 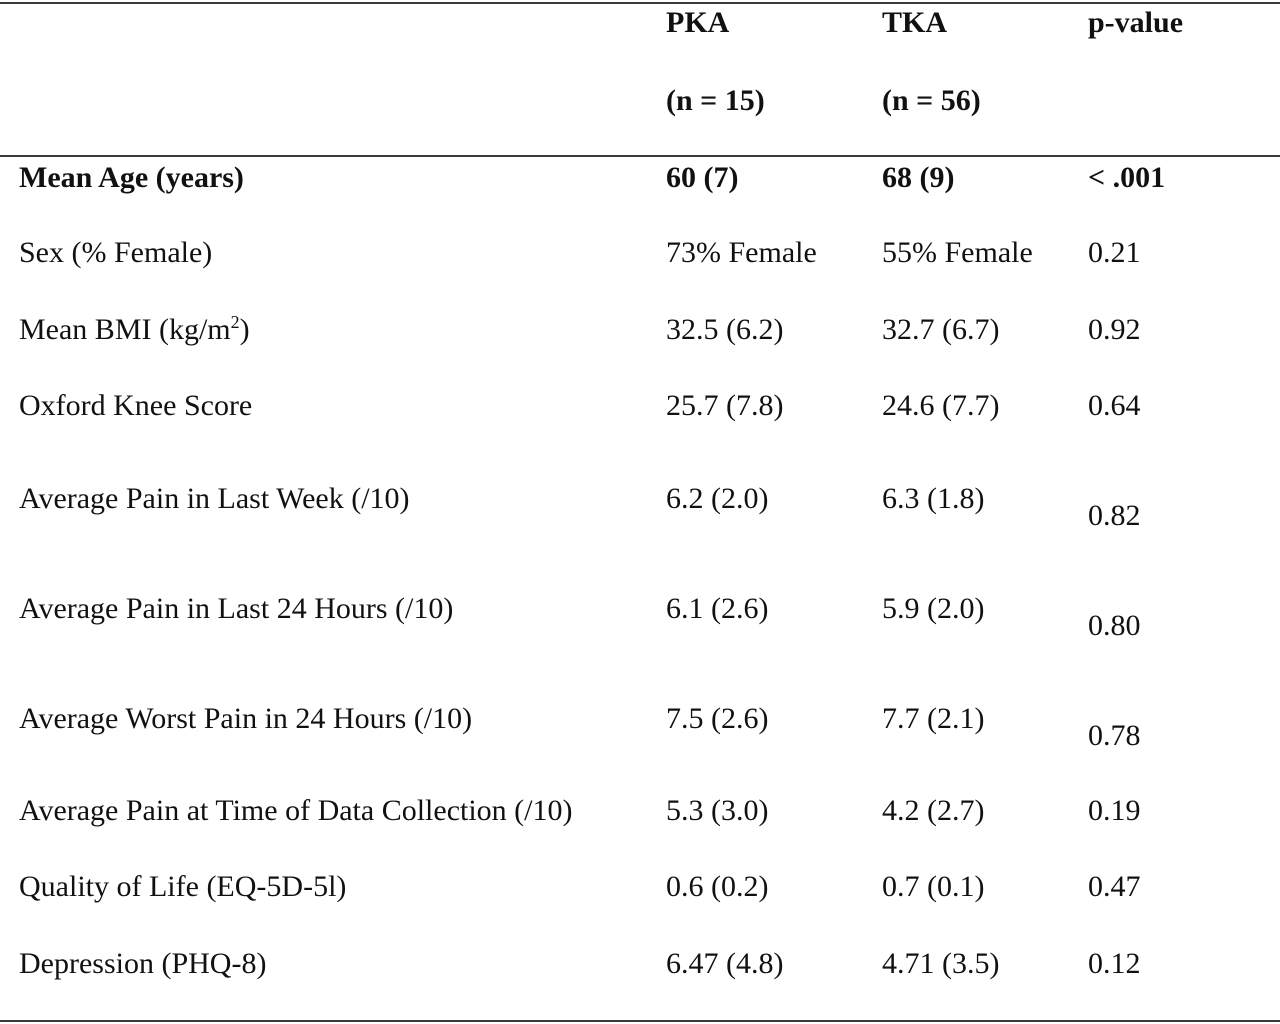 What do you see at coordinates (725, 405) in the screenshot?
I see `cell-pka: 25.7 (7.8)` at bounding box center [725, 405].